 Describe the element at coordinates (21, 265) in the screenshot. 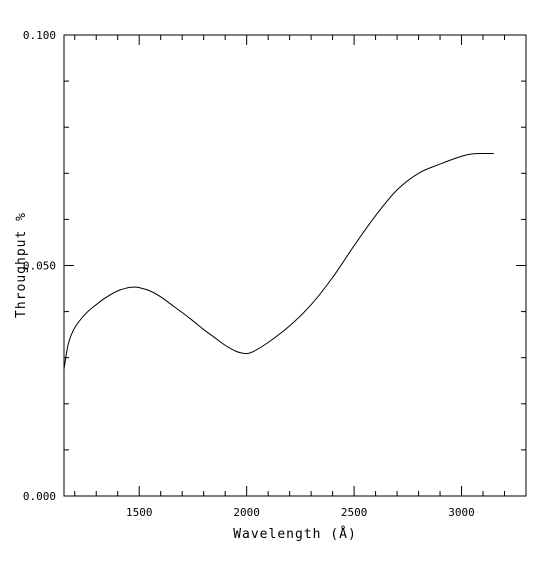

I see `y-axis-label: Throughput %` at that location.